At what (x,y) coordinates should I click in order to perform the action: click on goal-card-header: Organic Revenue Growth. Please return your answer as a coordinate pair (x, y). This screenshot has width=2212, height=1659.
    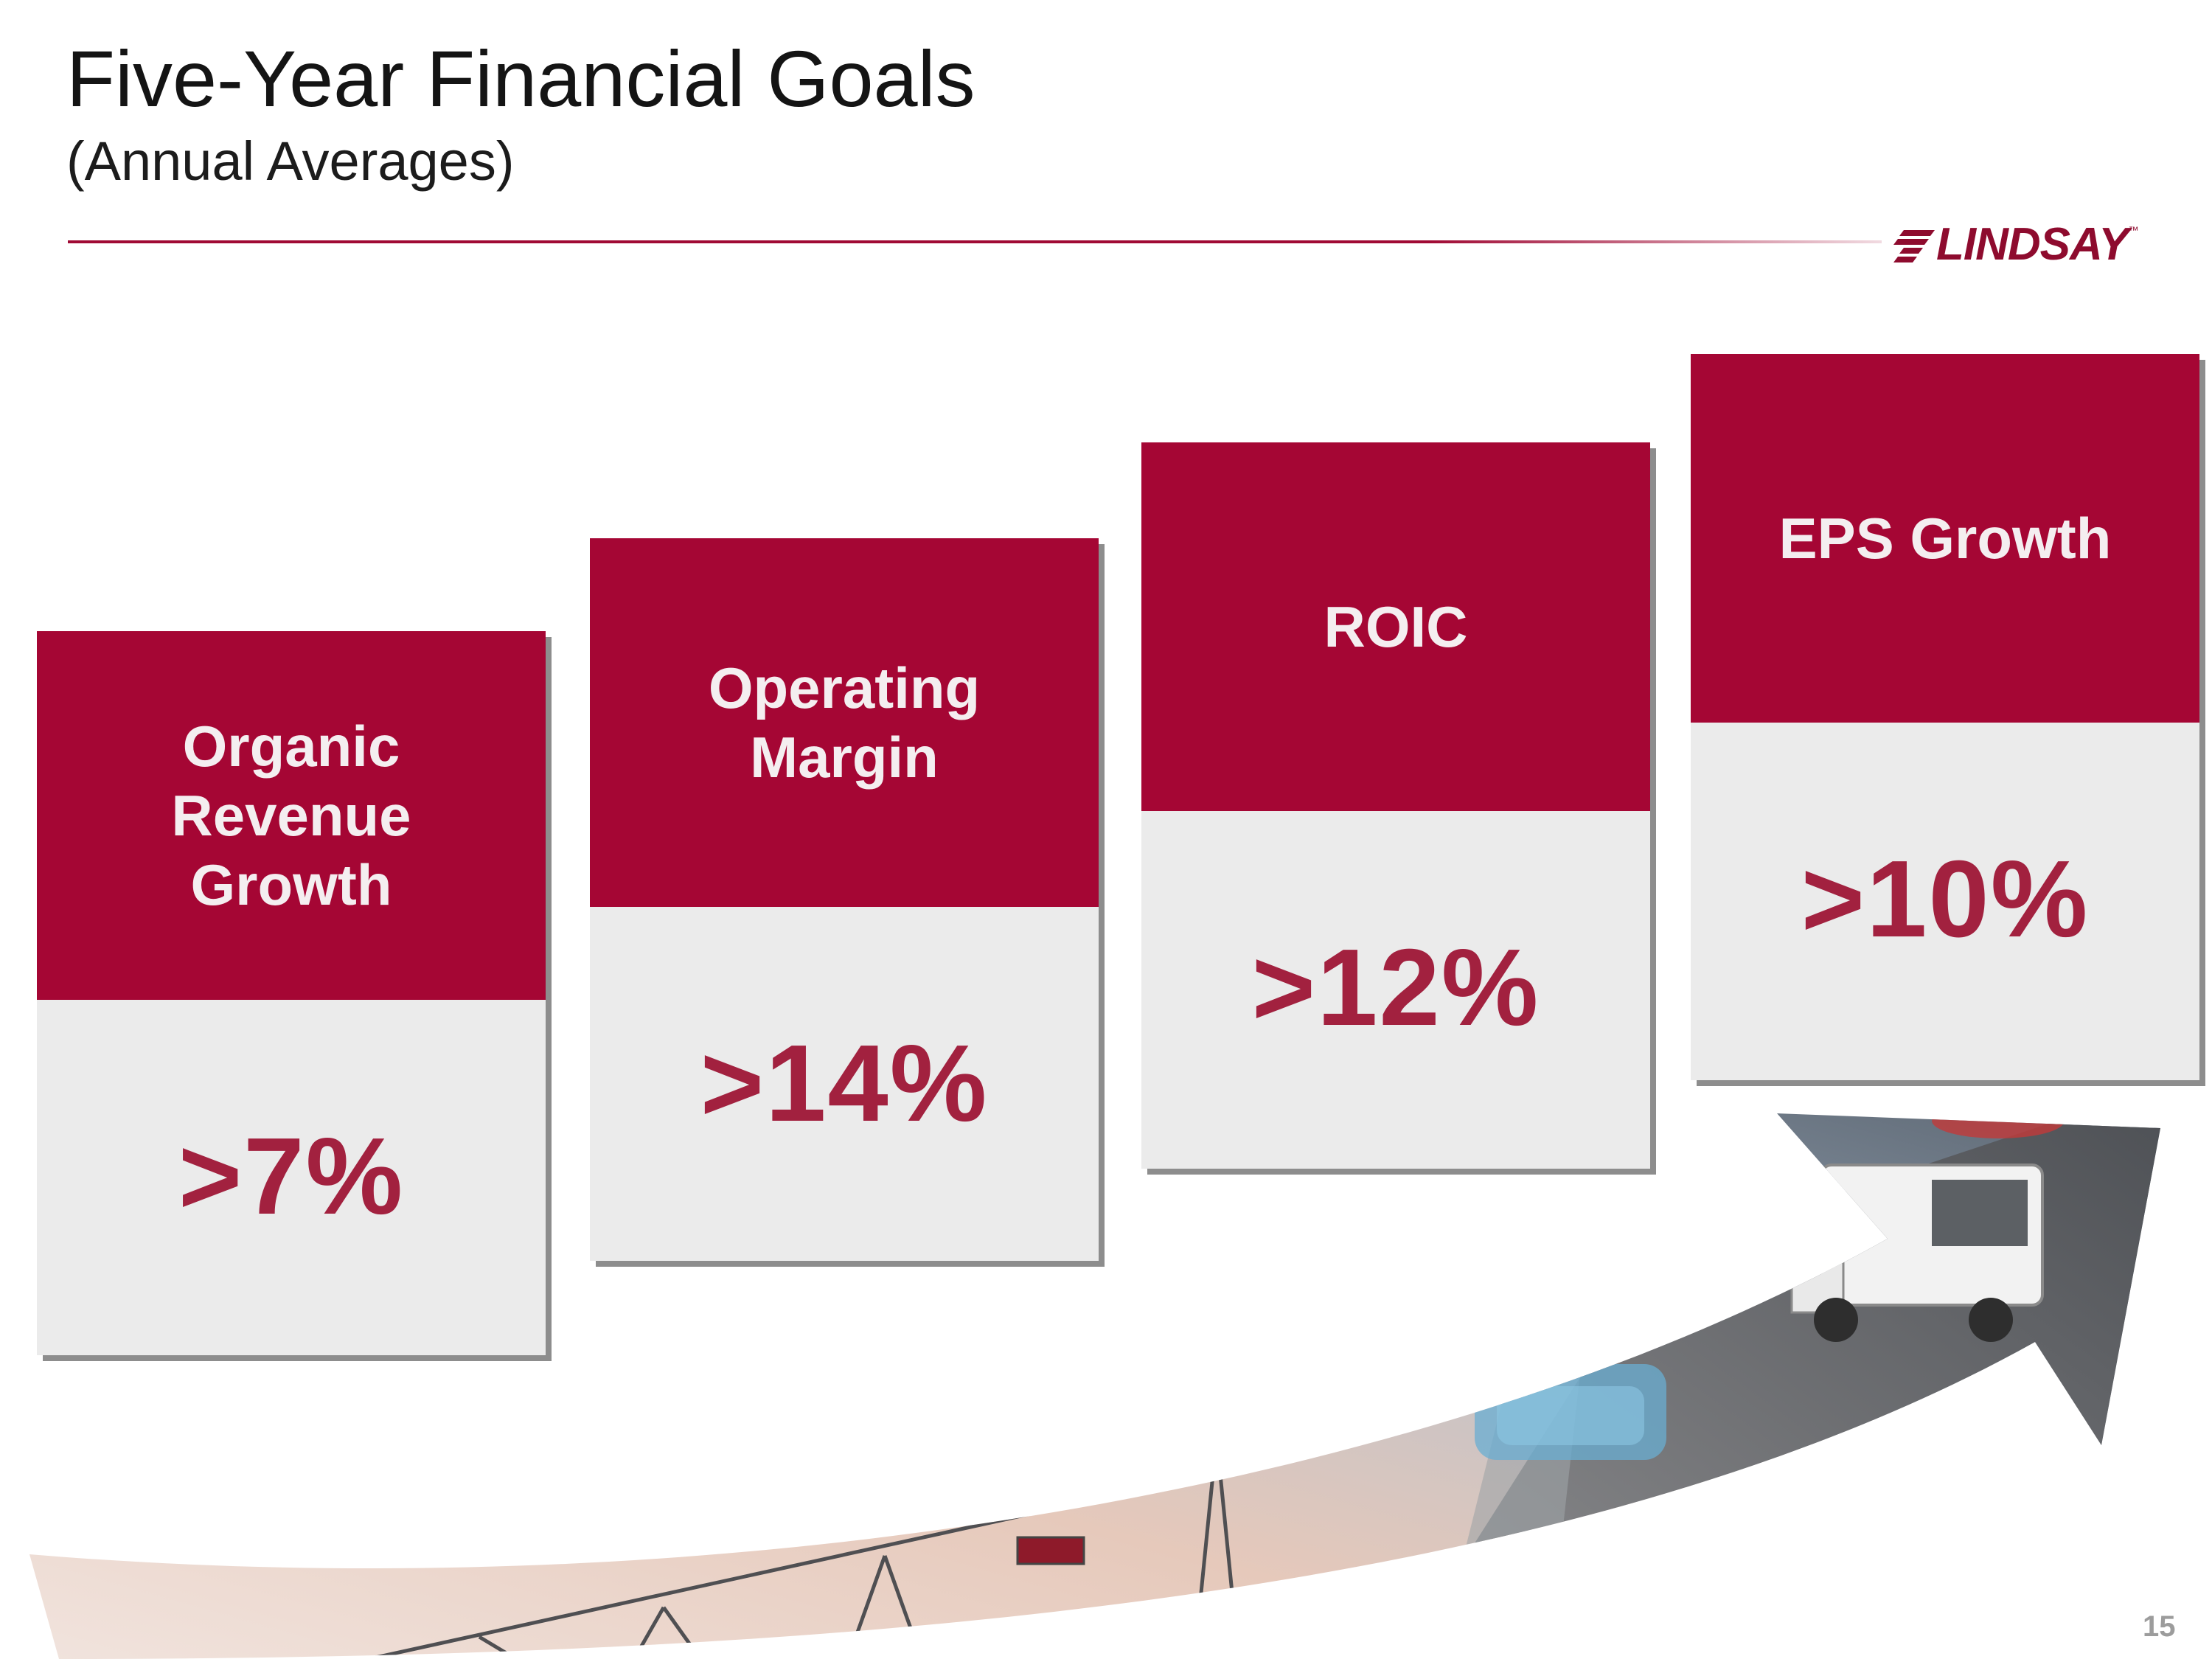
    Looking at the image, I should click on (291, 815).